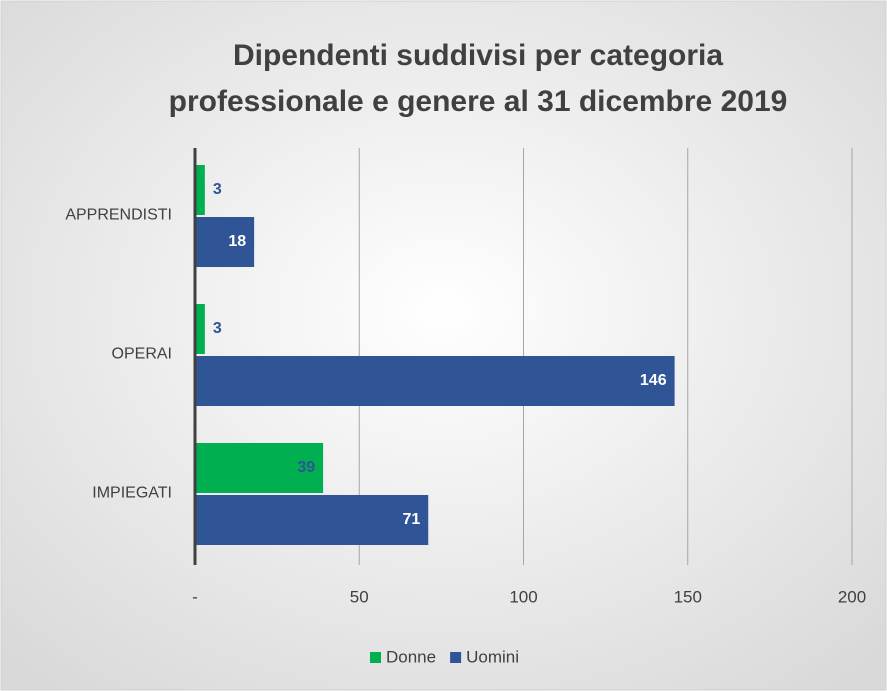 This screenshot has height=691, width=887. Describe the element at coordinates (411, 656) in the screenshot. I see `legend-label: Donne` at that location.